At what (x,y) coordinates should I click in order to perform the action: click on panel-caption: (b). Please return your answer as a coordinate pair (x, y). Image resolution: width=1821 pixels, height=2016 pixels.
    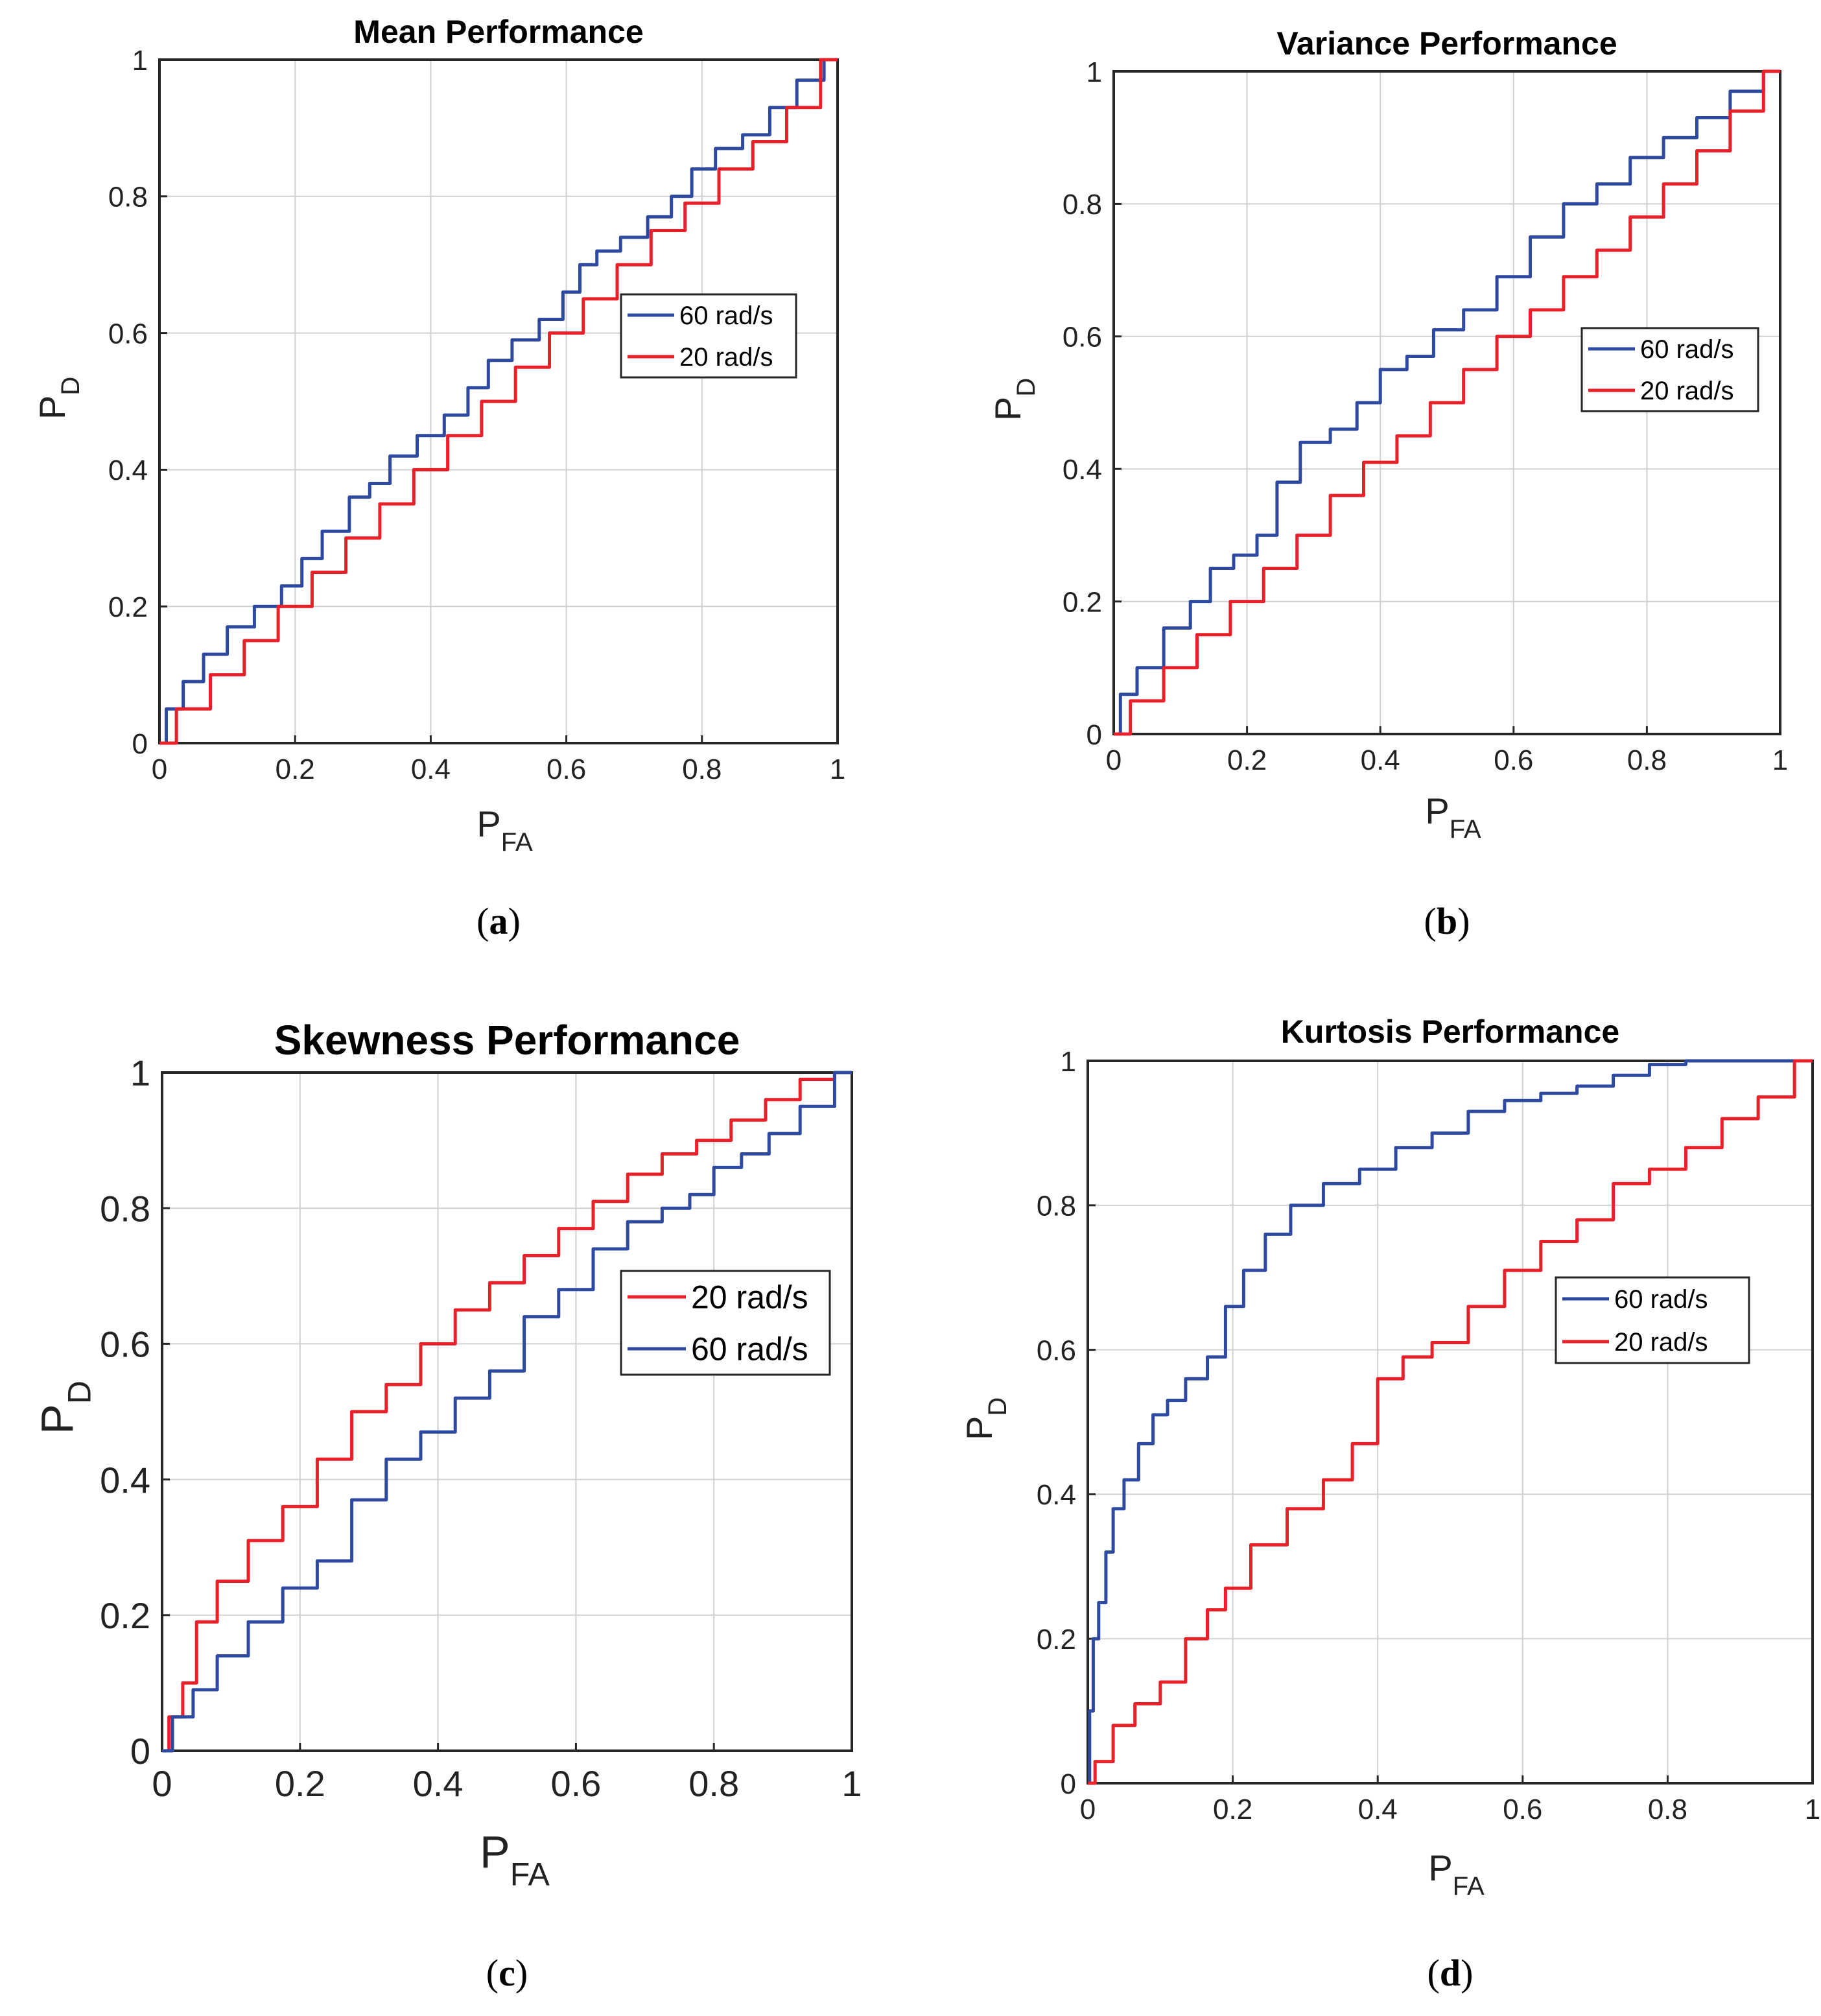
    Looking at the image, I should click on (1447, 921).